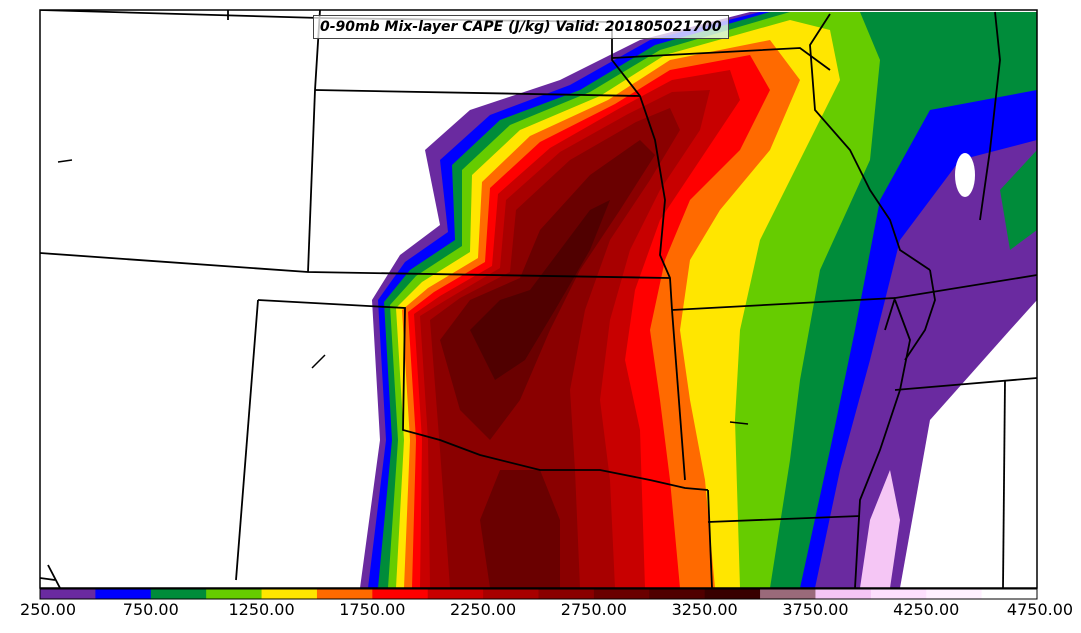 The image size is (1081, 633). What do you see at coordinates (48, 609) in the screenshot?
I see `colorbar-tick-label: 250.00` at bounding box center [48, 609].